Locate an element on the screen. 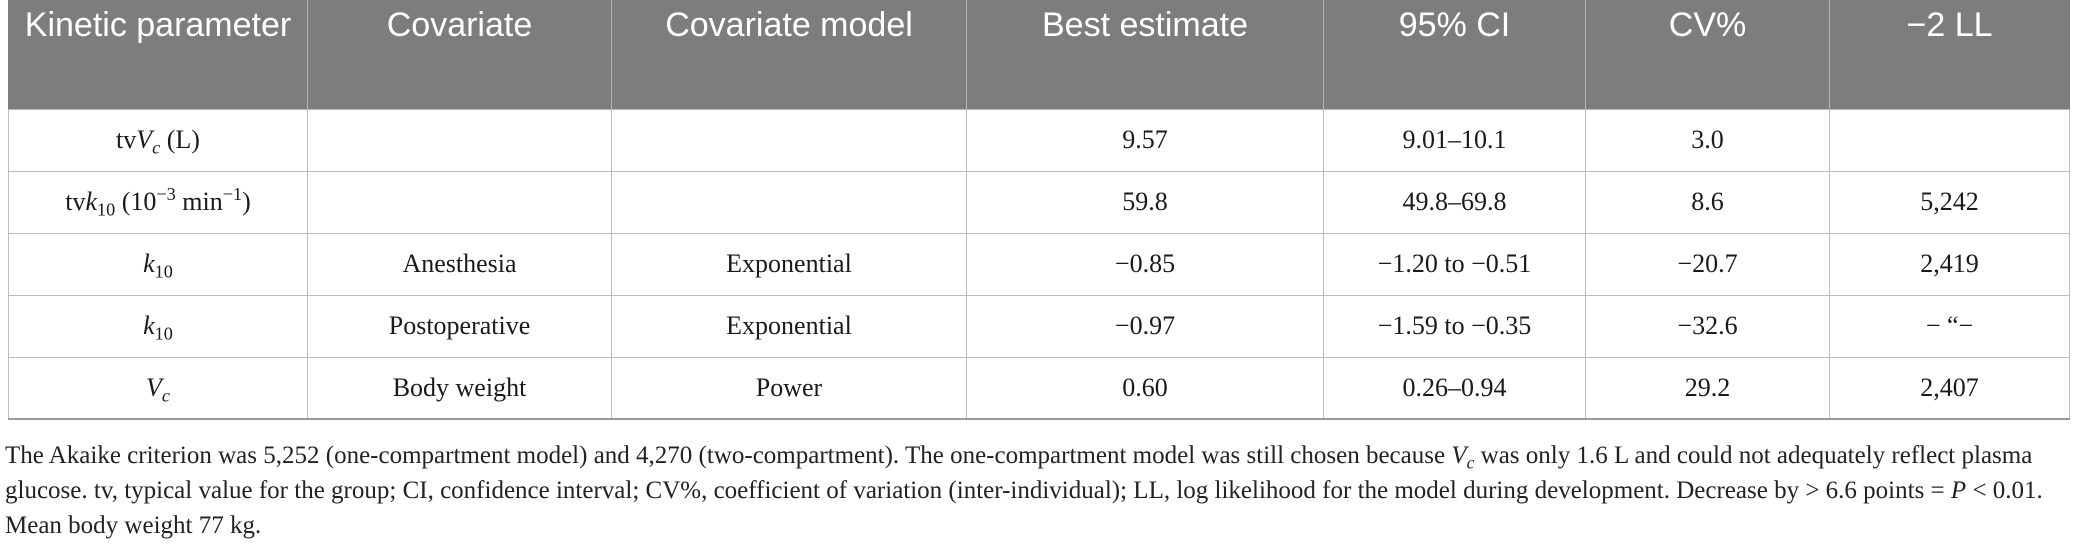 This screenshot has width=2077, height=550. best-estimate-cell: 0.60 is located at coordinates (1145, 388).